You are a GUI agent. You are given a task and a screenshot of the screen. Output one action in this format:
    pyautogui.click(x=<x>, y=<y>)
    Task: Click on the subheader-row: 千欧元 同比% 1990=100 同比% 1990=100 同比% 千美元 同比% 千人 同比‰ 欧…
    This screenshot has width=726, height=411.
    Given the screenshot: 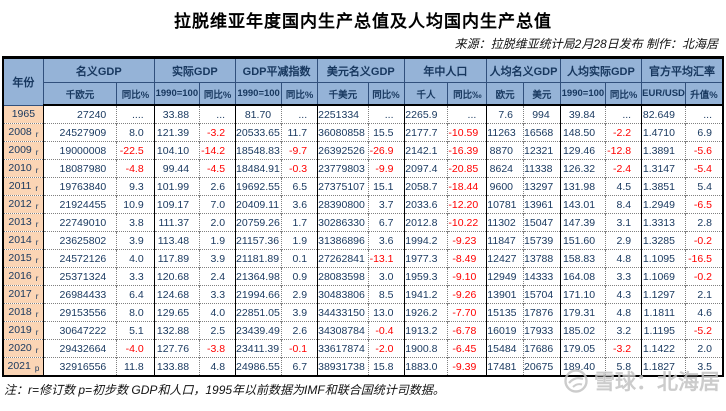 What is the action you would take?
    pyautogui.click(x=363, y=94)
    